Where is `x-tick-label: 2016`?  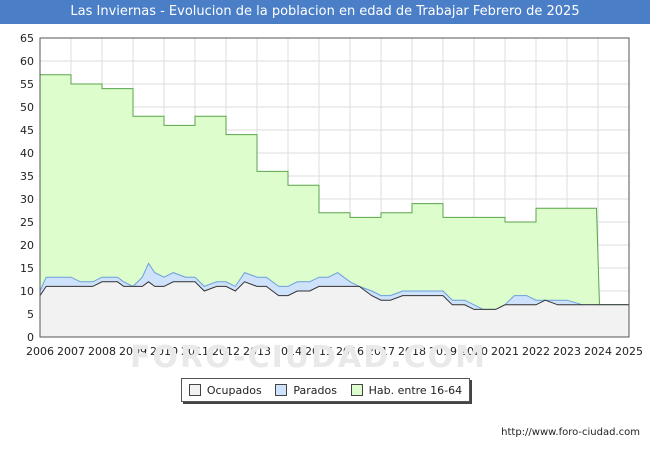 x-tick-label: 2016 is located at coordinates (350, 351).